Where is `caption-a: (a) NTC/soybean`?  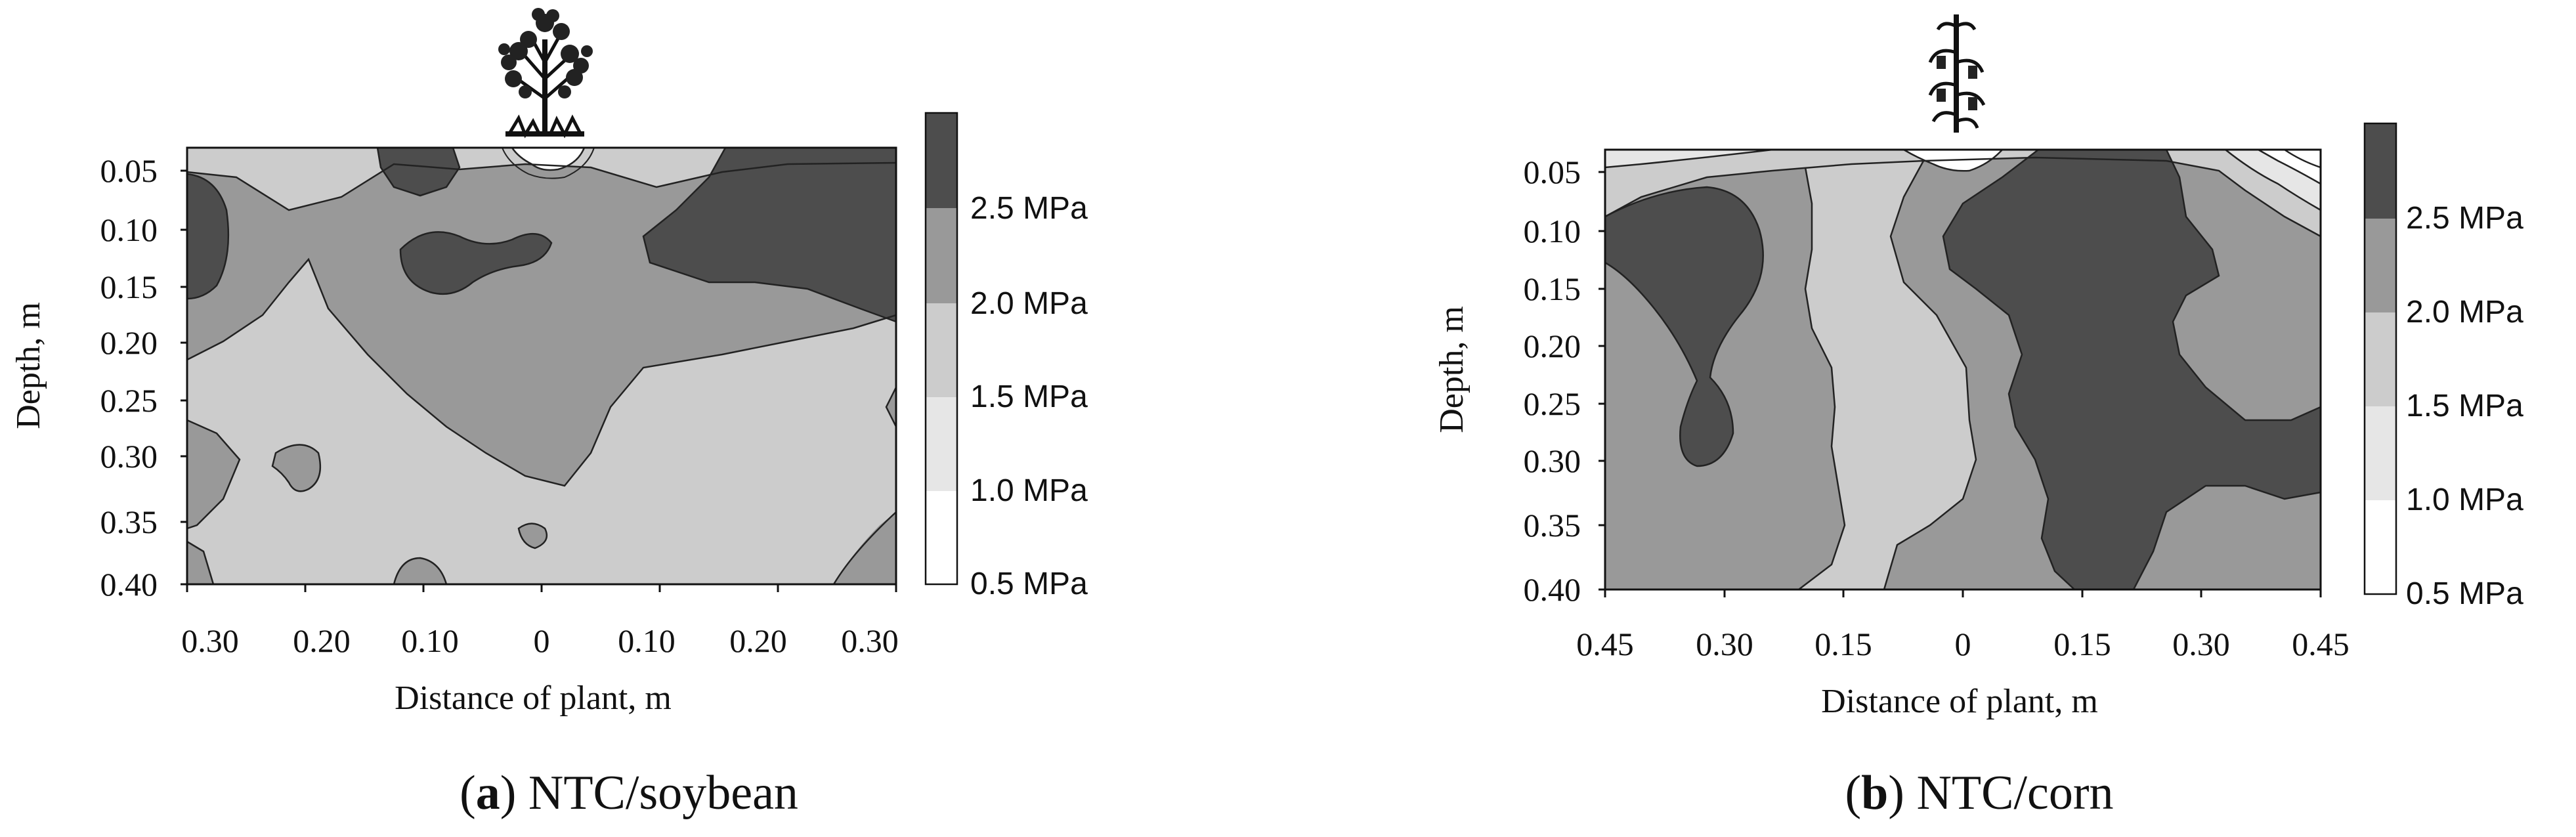
caption-a: (a) NTC/soybean is located at coordinates (629, 793).